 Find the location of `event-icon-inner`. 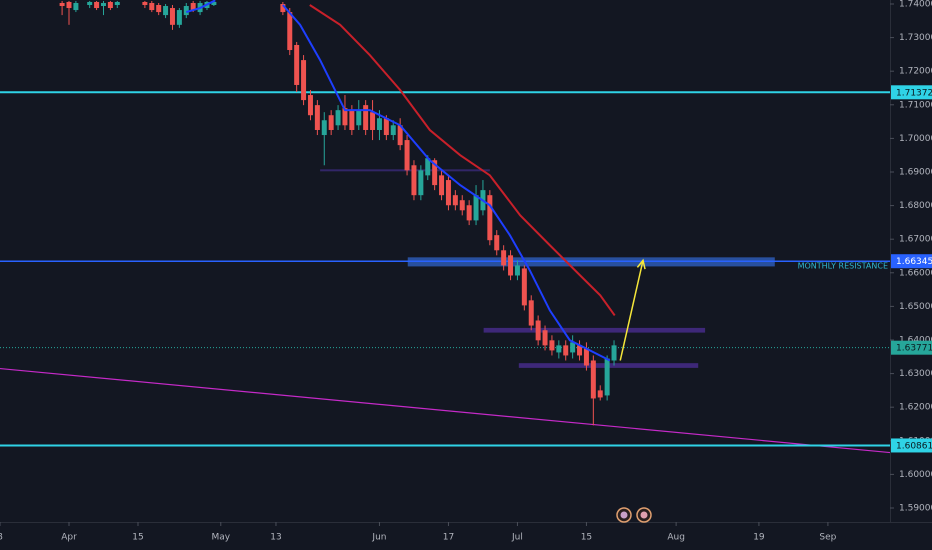

event-icon-inner is located at coordinates (644, 515).